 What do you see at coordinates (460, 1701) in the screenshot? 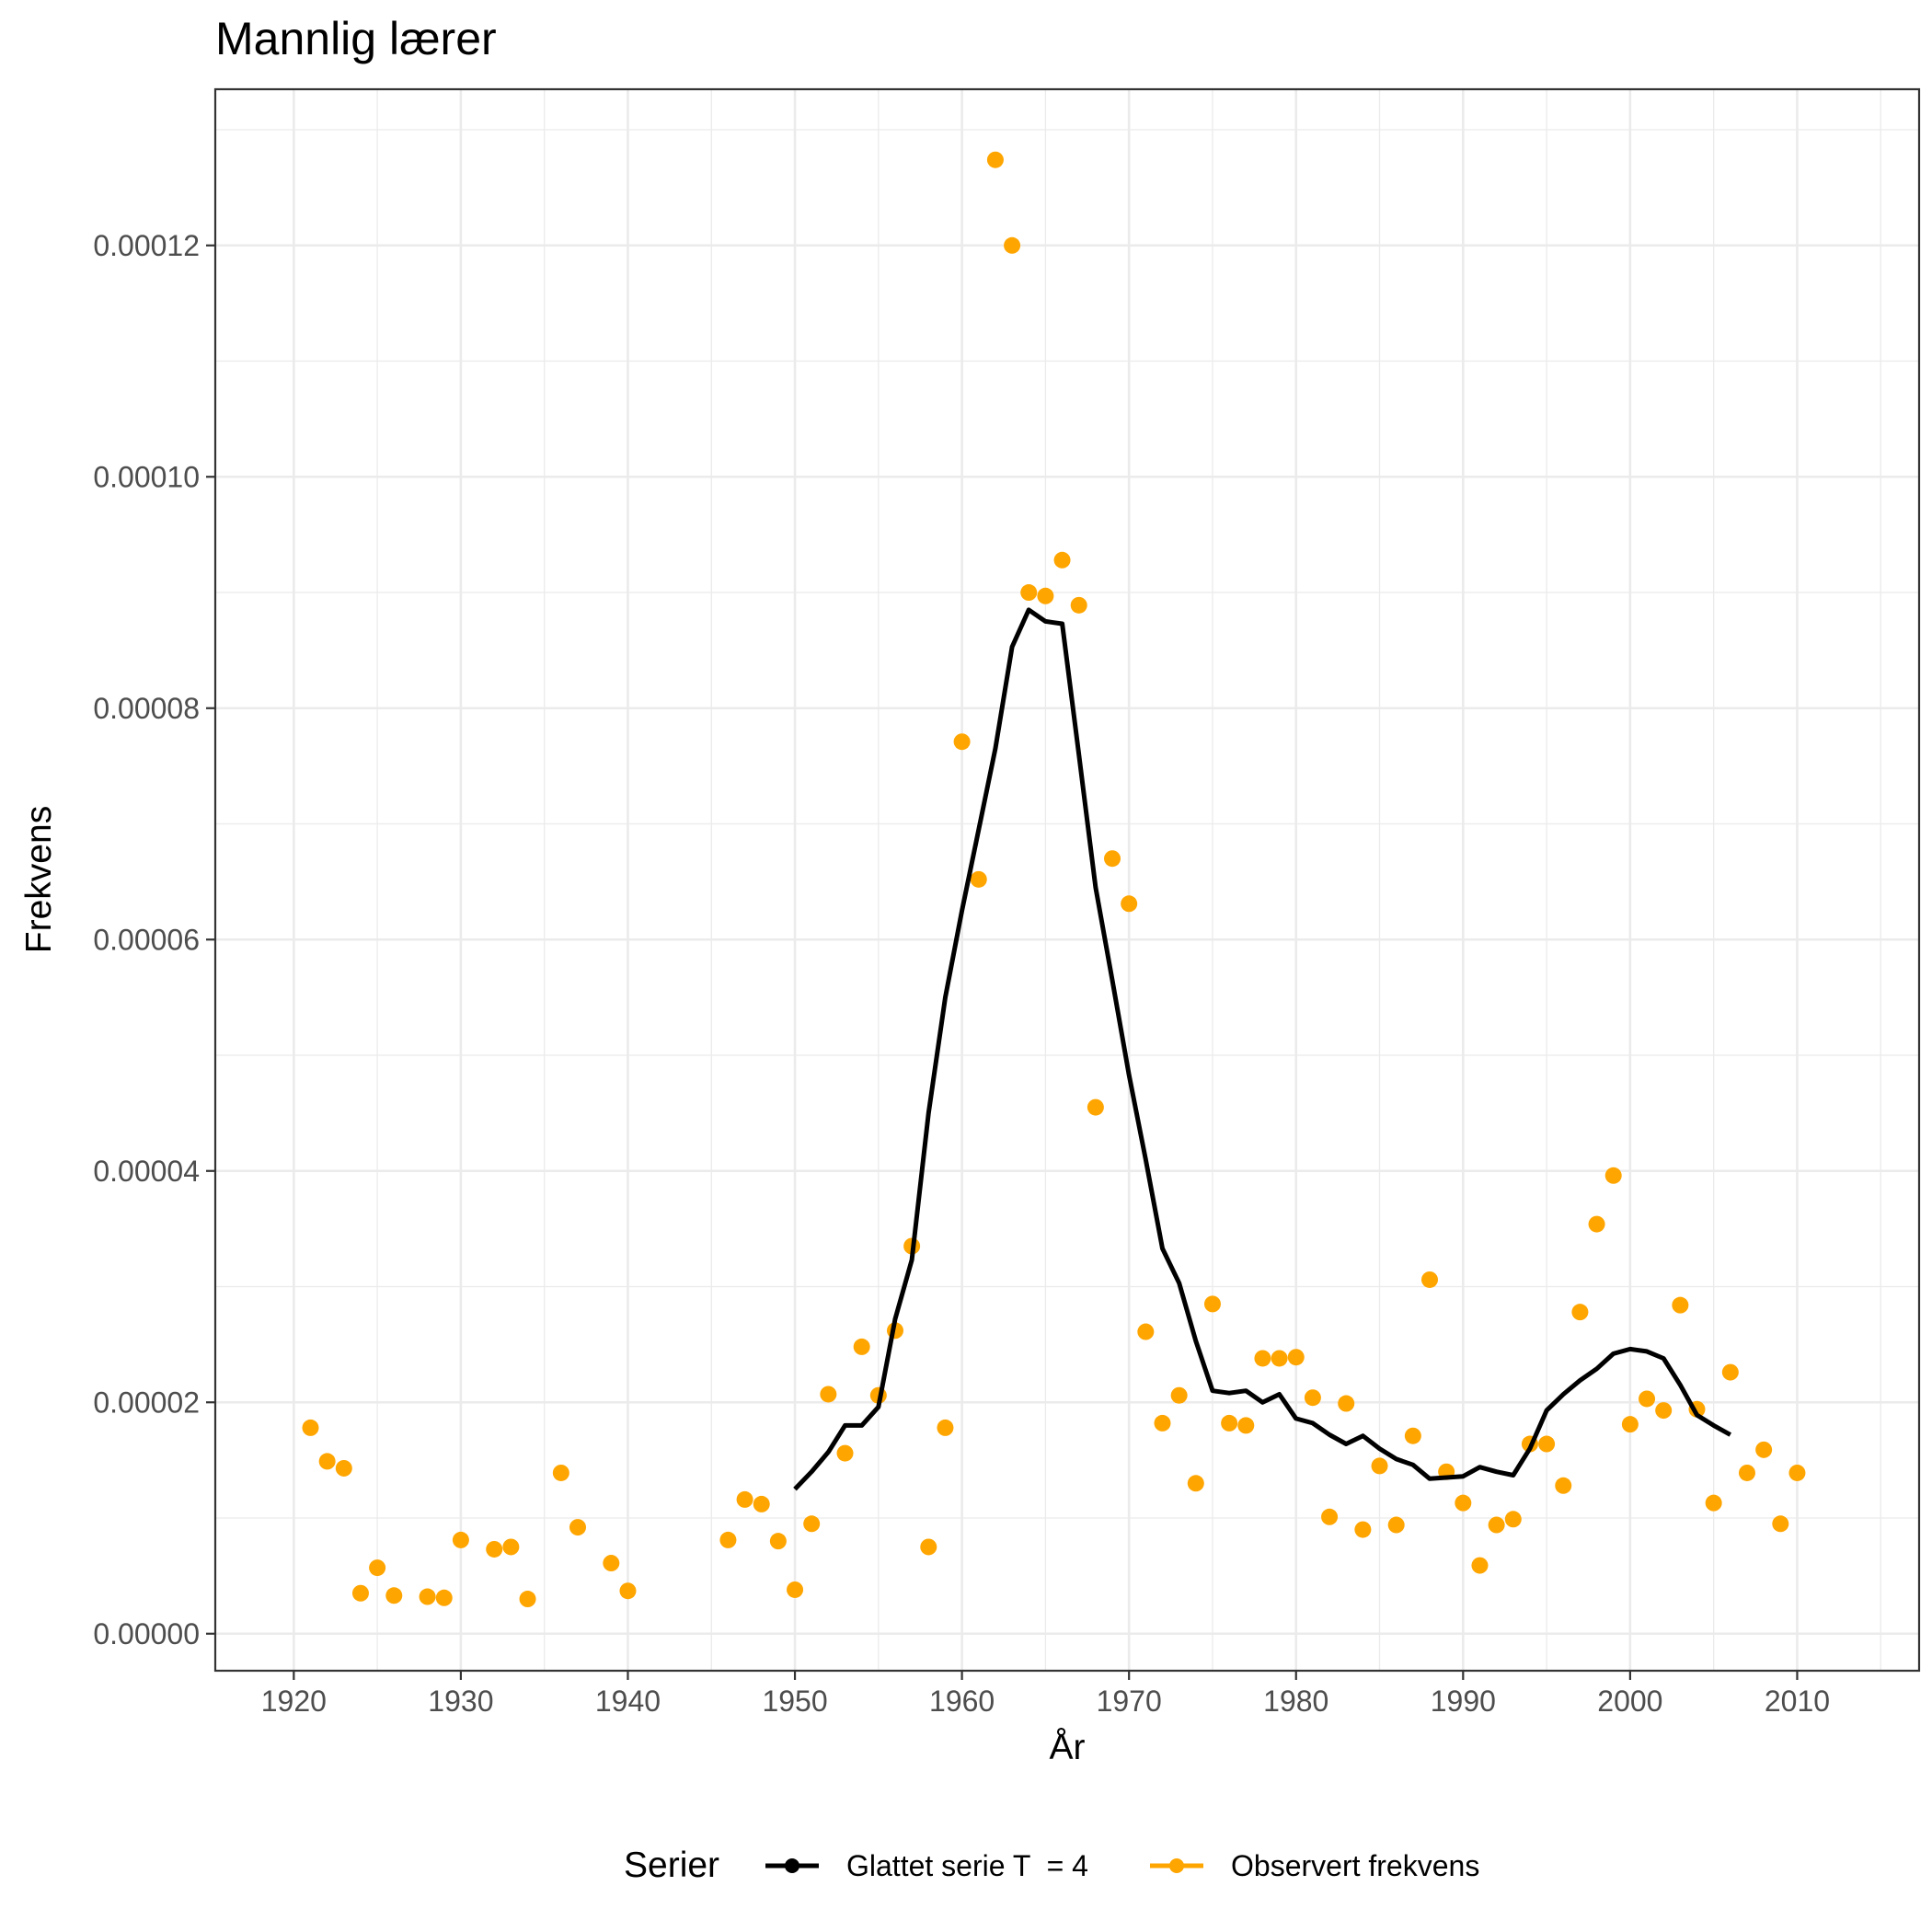
I see `x-tick-label: 1930` at bounding box center [460, 1701].